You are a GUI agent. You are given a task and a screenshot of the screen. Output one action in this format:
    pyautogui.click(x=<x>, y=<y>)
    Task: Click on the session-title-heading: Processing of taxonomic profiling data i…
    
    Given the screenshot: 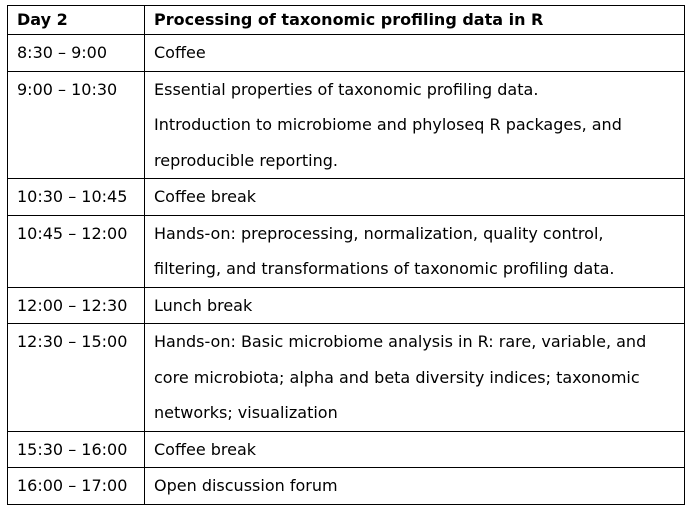 What is the action you would take?
    pyautogui.click(x=414, y=20)
    